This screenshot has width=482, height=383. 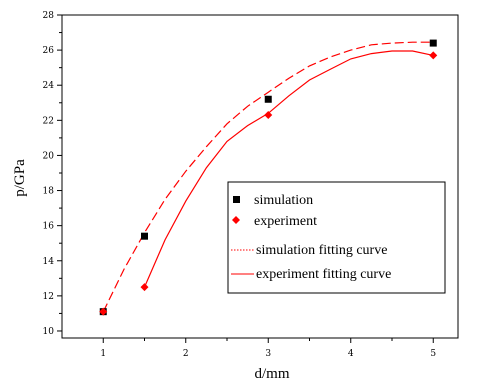 What do you see at coordinates (433, 354) in the screenshot?
I see `x-tick-label: 5` at bounding box center [433, 354].